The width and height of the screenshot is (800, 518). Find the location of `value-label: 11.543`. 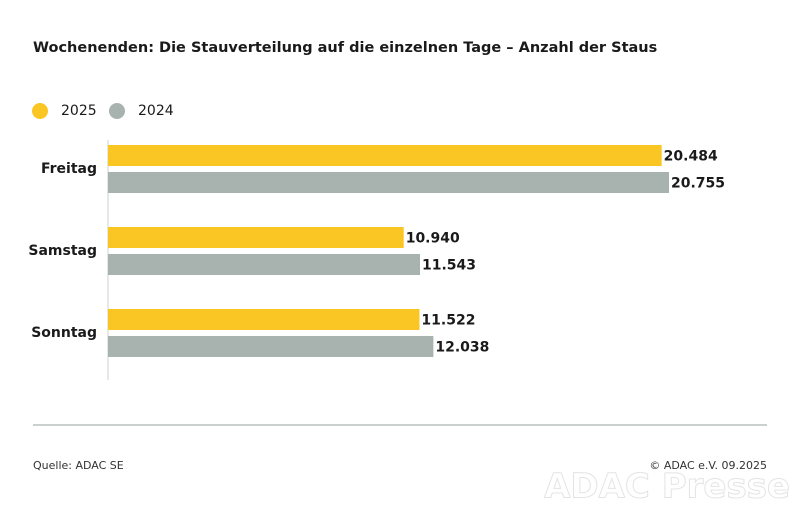

value-label: 11.543 is located at coordinates (449, 266).